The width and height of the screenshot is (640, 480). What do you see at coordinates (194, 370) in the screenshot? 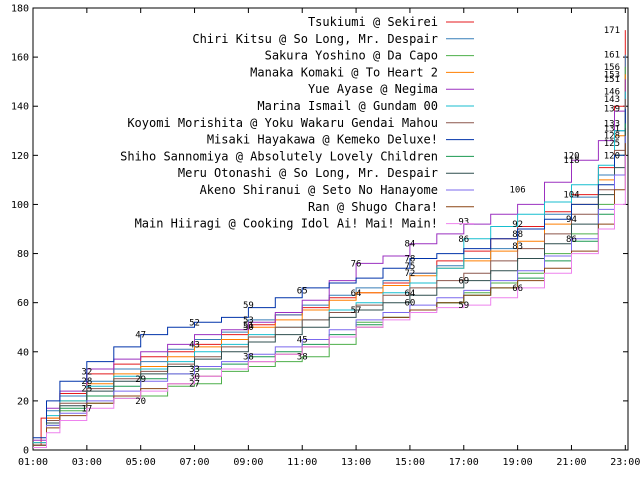
I see `data-label: 33` at bounding box center [194, 370].